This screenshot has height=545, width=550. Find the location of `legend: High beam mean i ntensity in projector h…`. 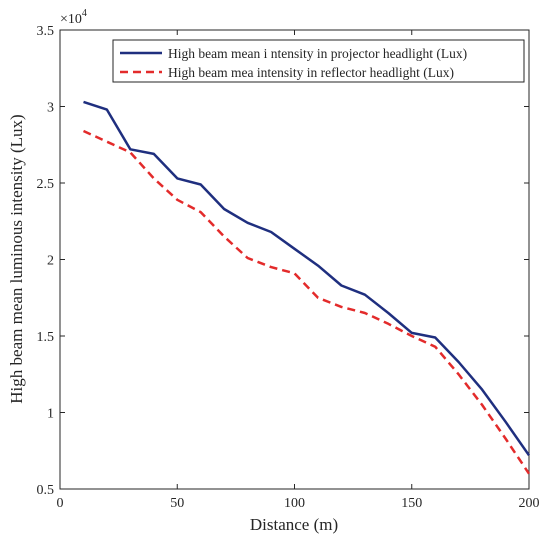

legend: High beam mean i ntensity in projector h… is located at coordinates (318, 61).